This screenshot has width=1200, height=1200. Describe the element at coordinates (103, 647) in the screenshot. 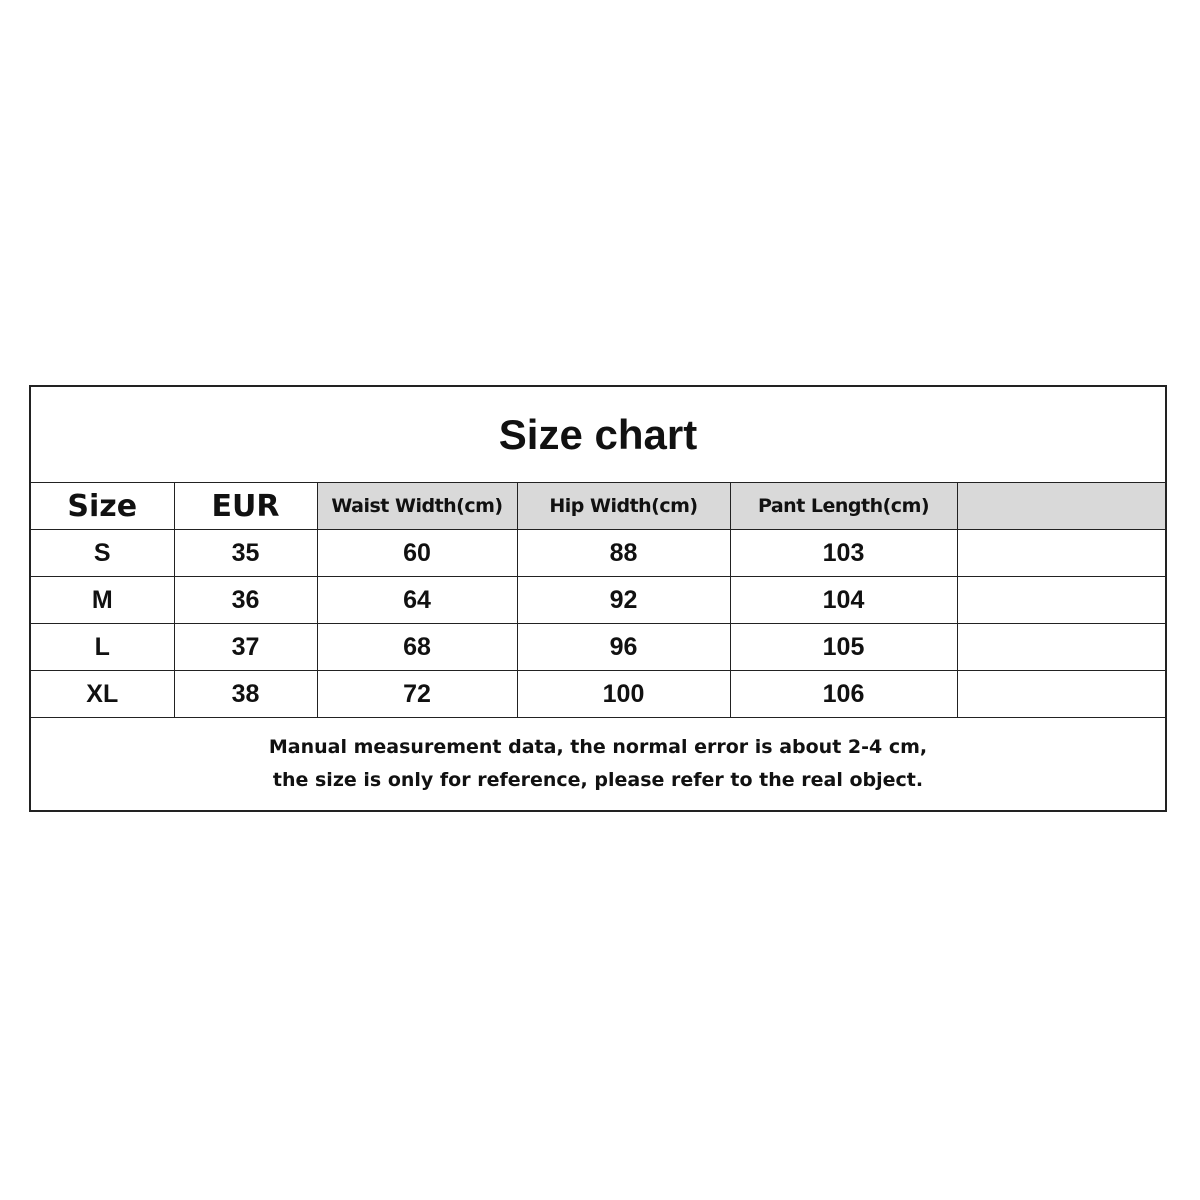

I see `cell-size: L` at that location.